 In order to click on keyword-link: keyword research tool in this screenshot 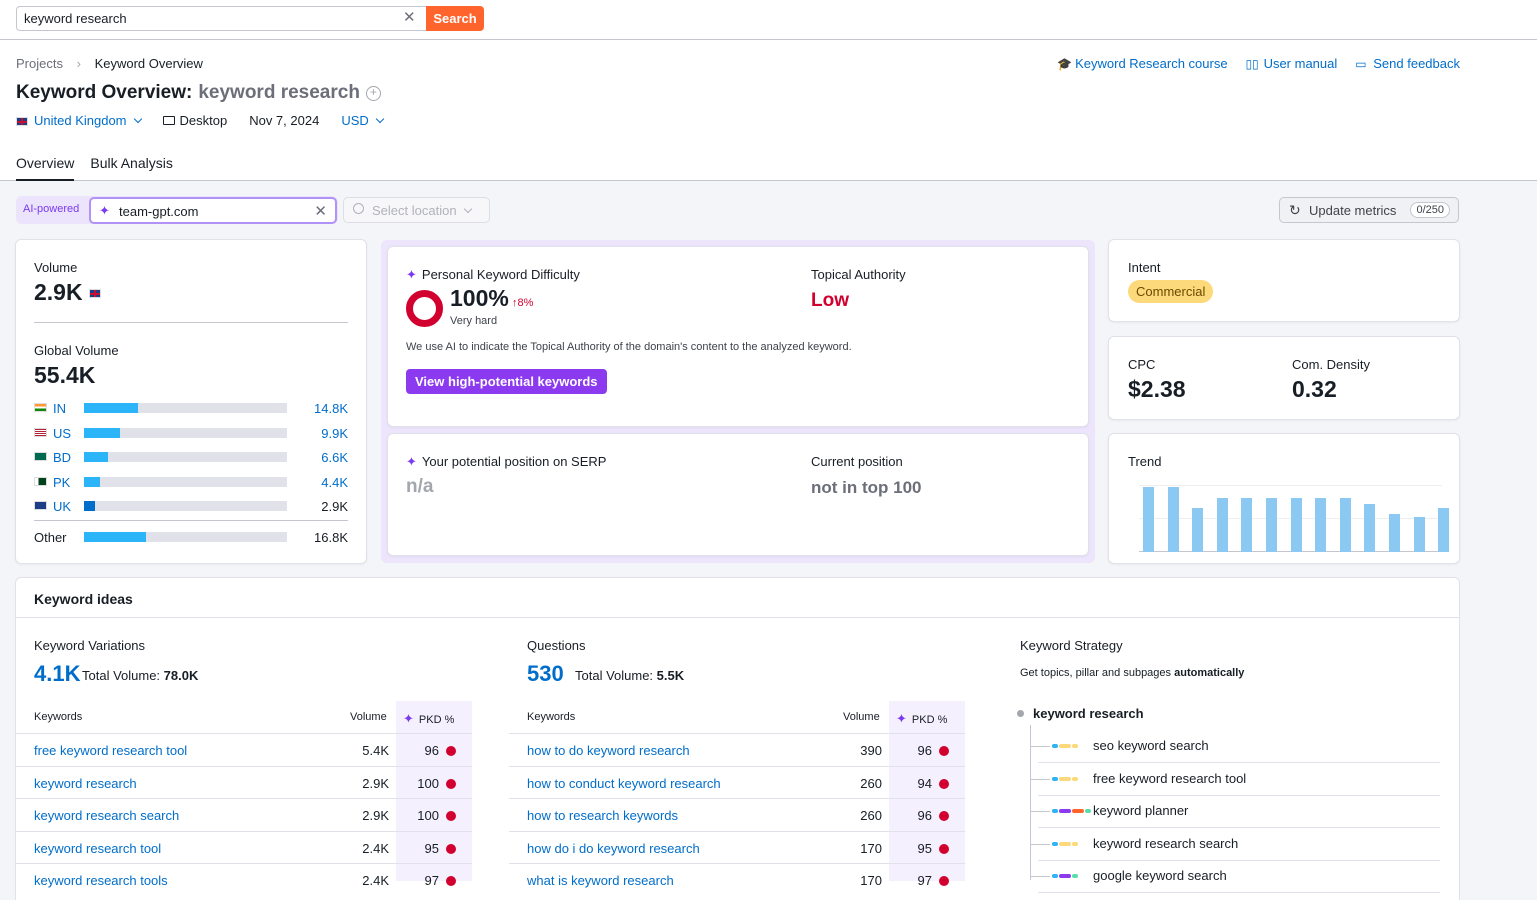, I will do `click(98, 848)`.